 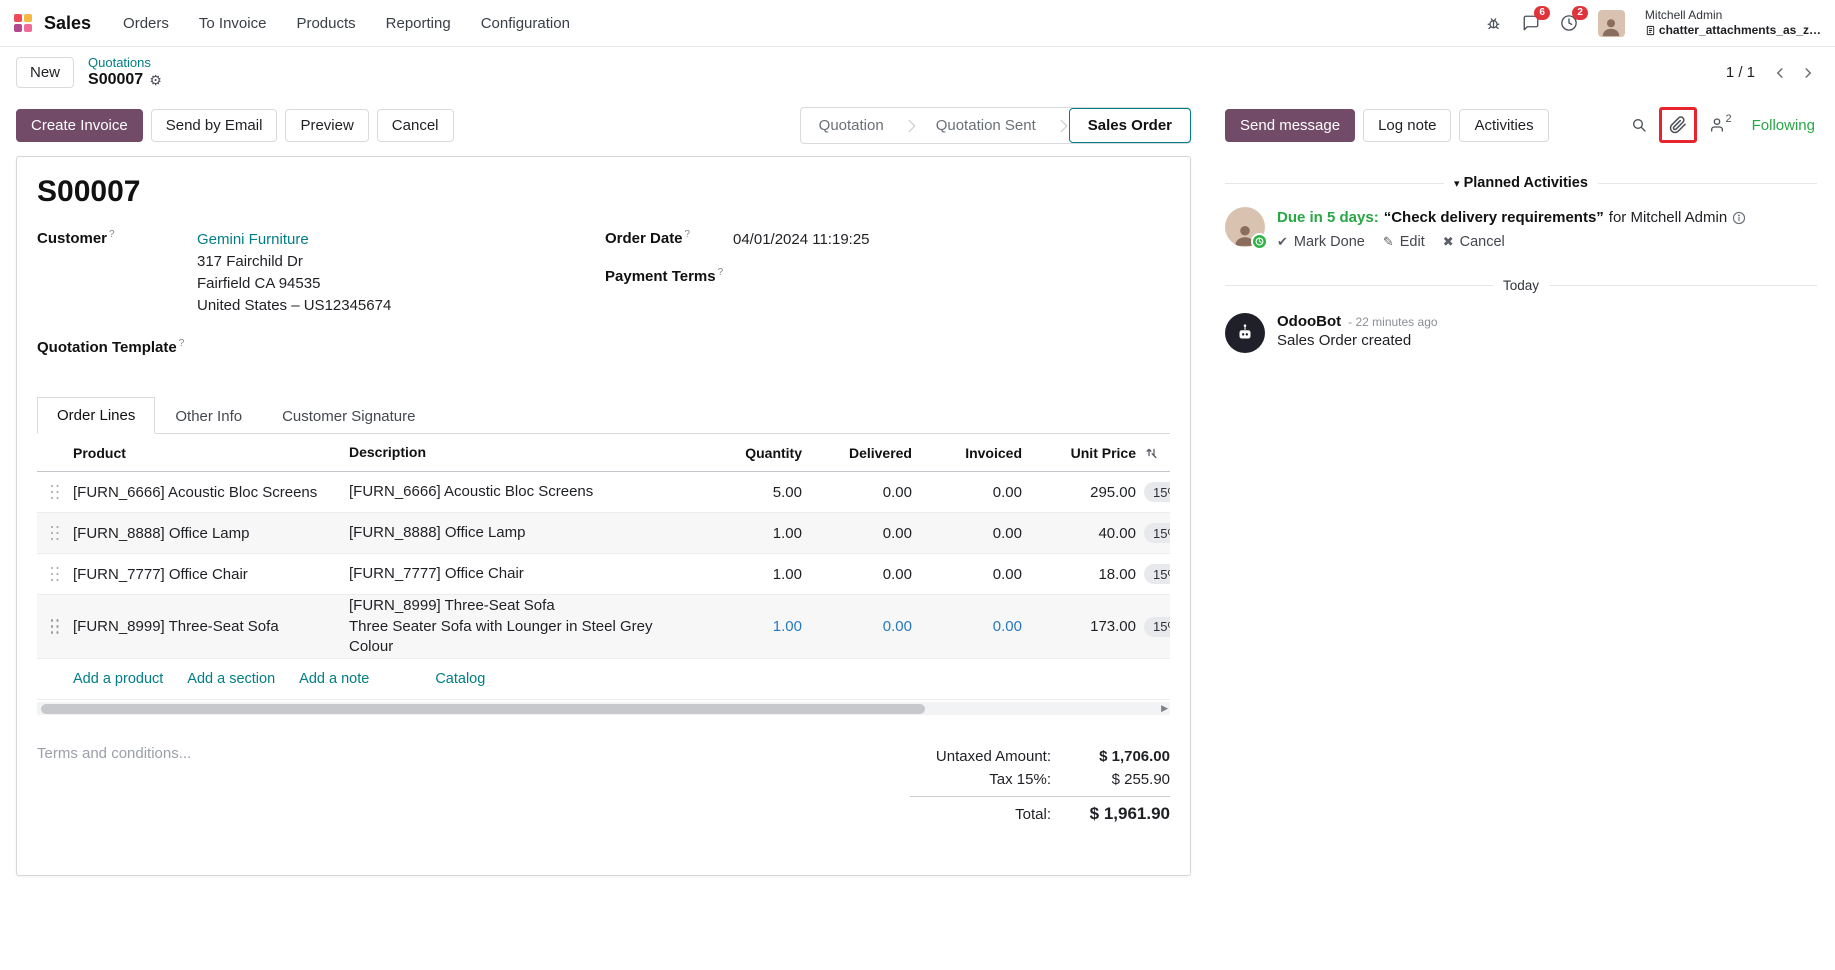 What do you see at coordinates (99, 452) in the screenshot?
I see `col-header-product: Product` at bounding box center [99, 452].